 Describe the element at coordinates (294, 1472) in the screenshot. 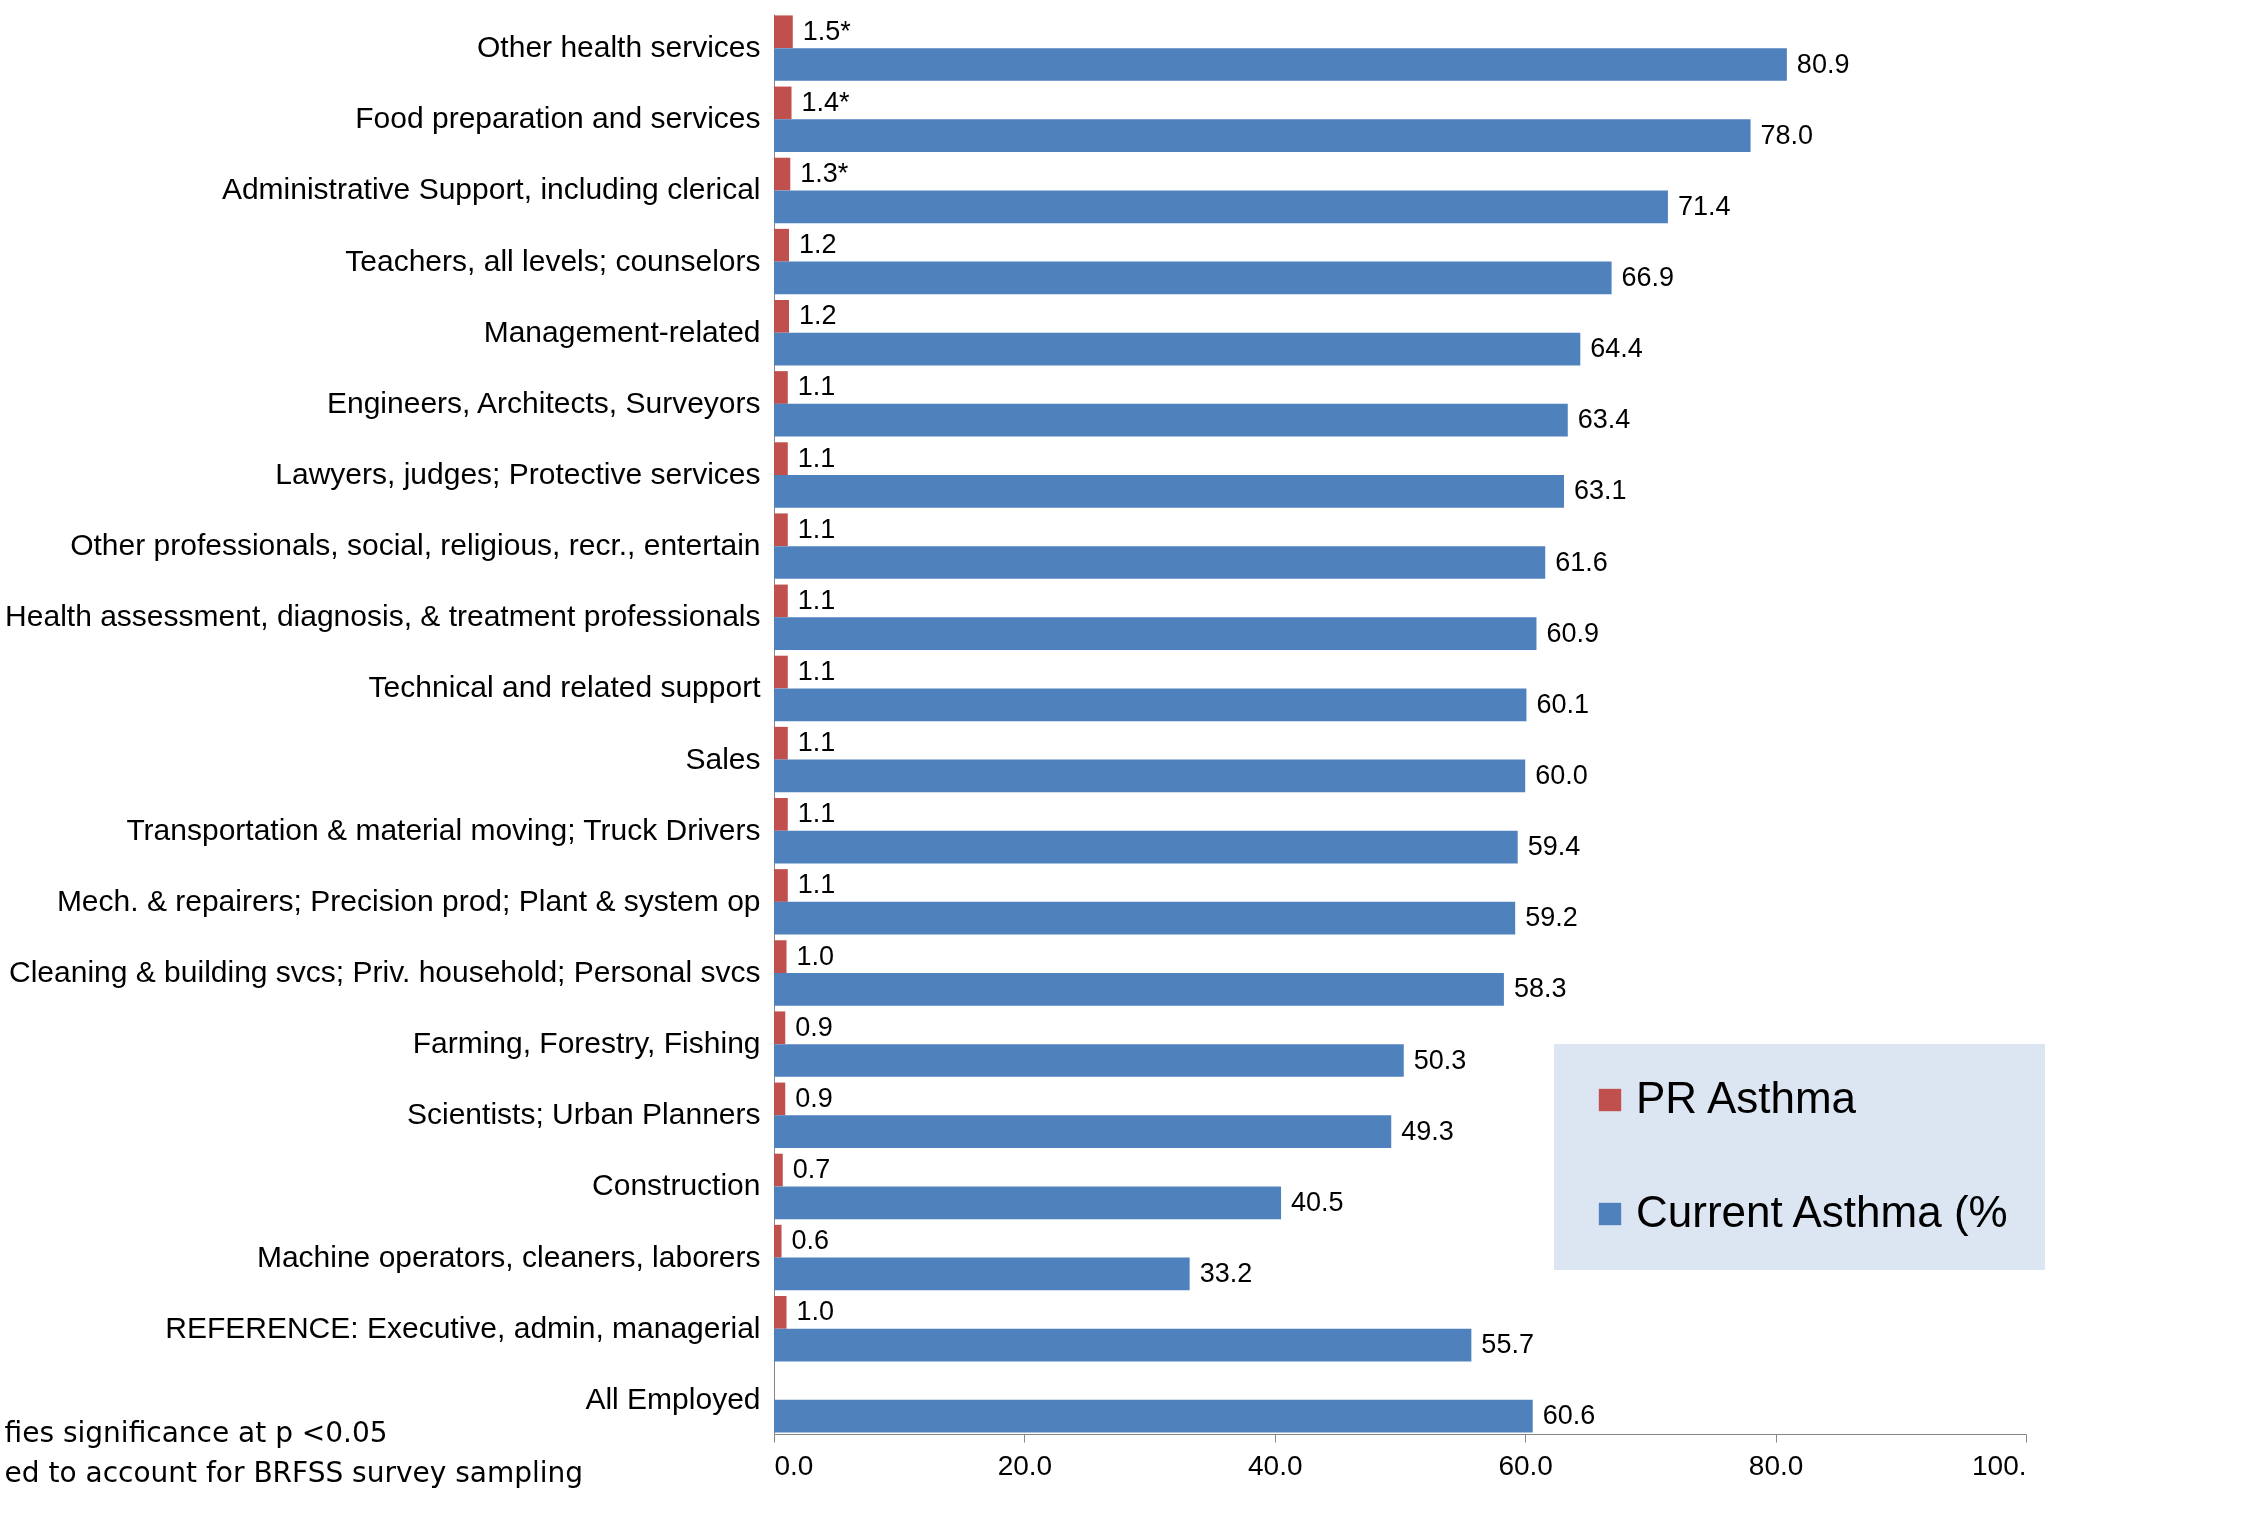

I see `text: ed to account for BRFSS survey sampling` at that location.